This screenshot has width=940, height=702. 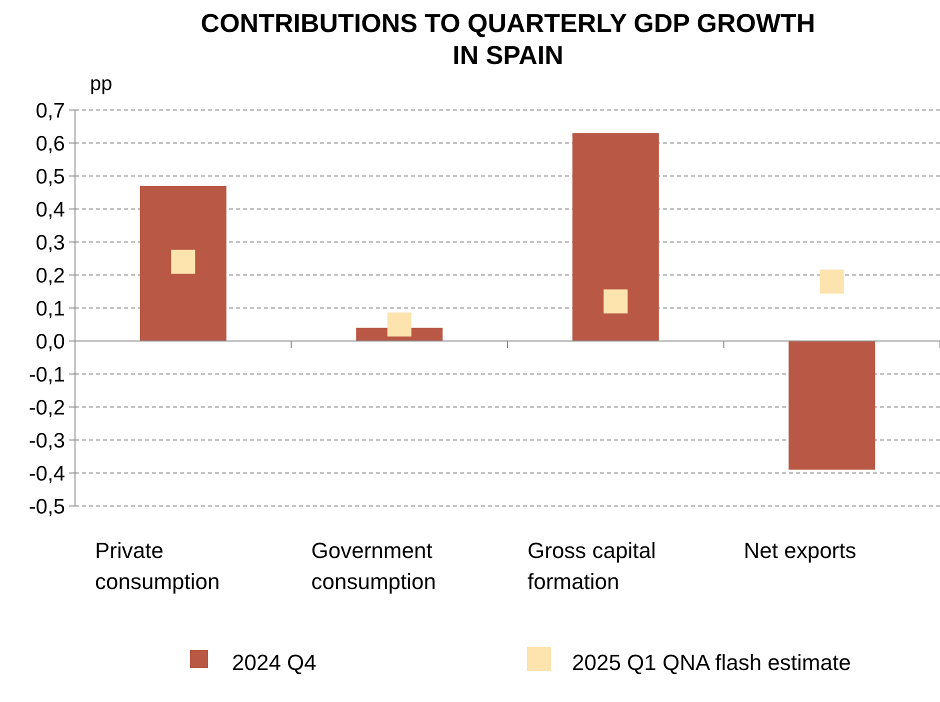 What do you see at coordinates (711, 662) in the screenshot?
I see `legend-label: 2025 Q1 QNA flash estimate` at bounding box center [711, 662].